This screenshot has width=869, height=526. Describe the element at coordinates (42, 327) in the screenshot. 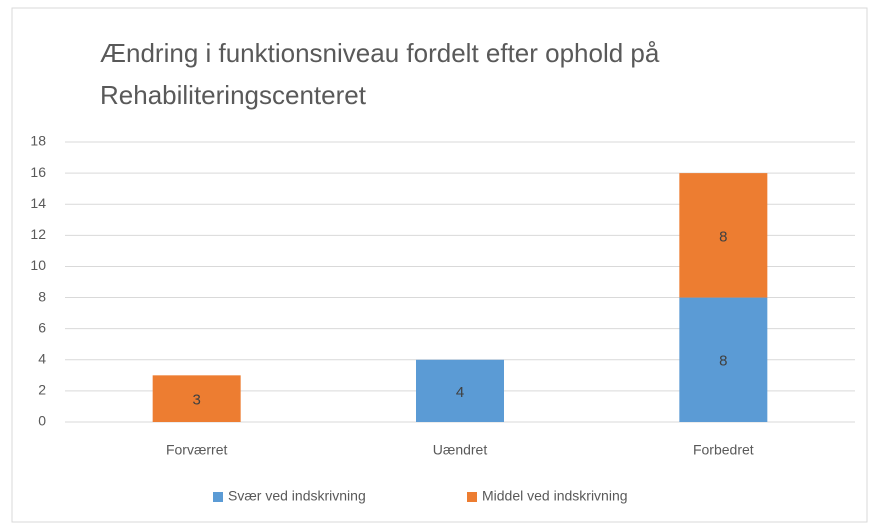

I see `y-tick-label: 6` at that location.